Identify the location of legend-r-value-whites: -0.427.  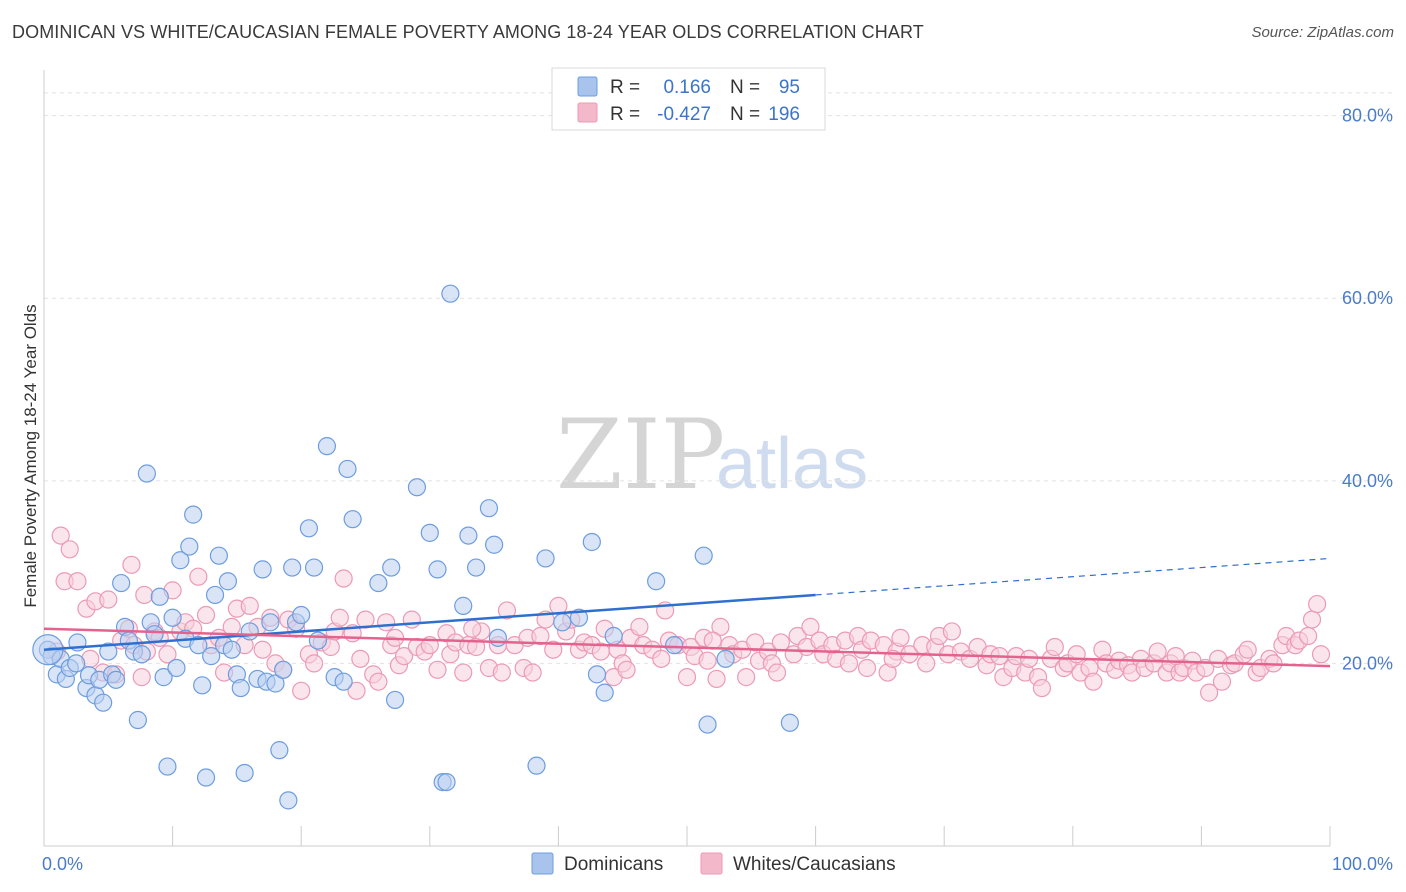
(684, 114).